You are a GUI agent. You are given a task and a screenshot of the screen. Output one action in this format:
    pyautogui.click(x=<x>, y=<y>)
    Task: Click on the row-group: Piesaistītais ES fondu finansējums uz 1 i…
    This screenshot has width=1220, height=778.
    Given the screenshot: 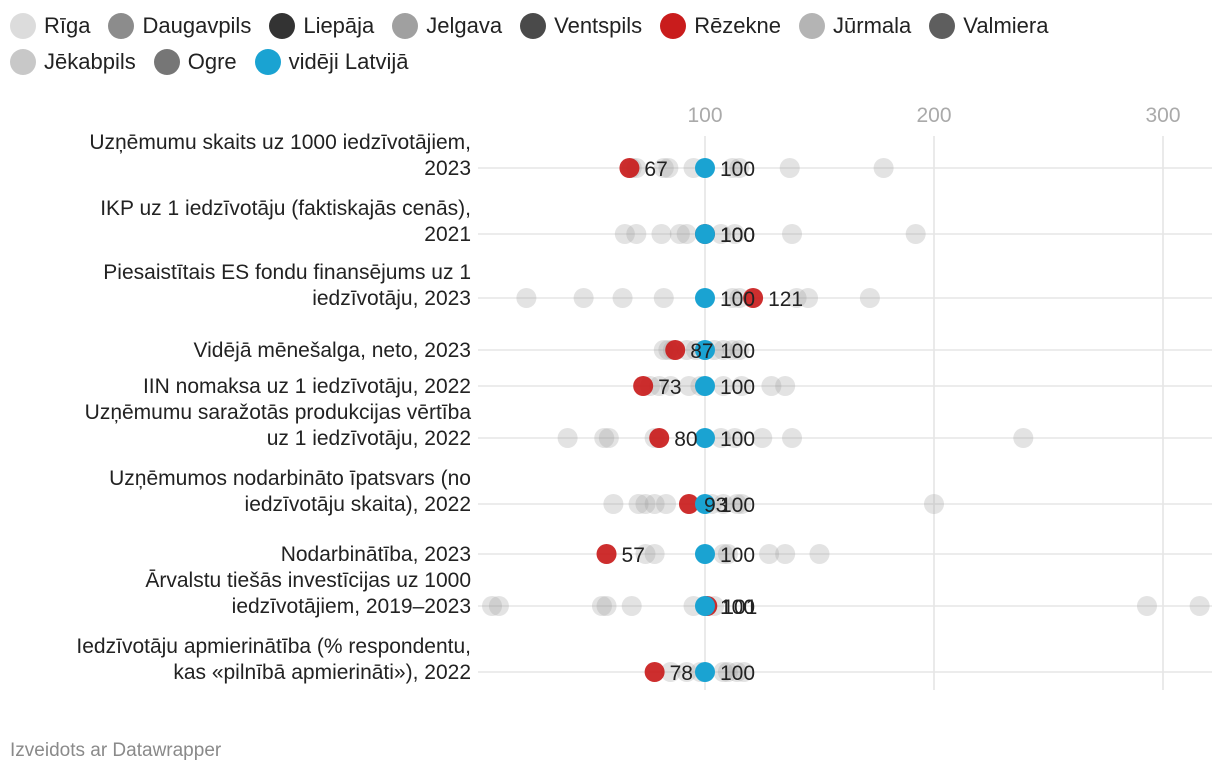 What is the action you would take?
    pyautogui.click(x=657, y=286)
    